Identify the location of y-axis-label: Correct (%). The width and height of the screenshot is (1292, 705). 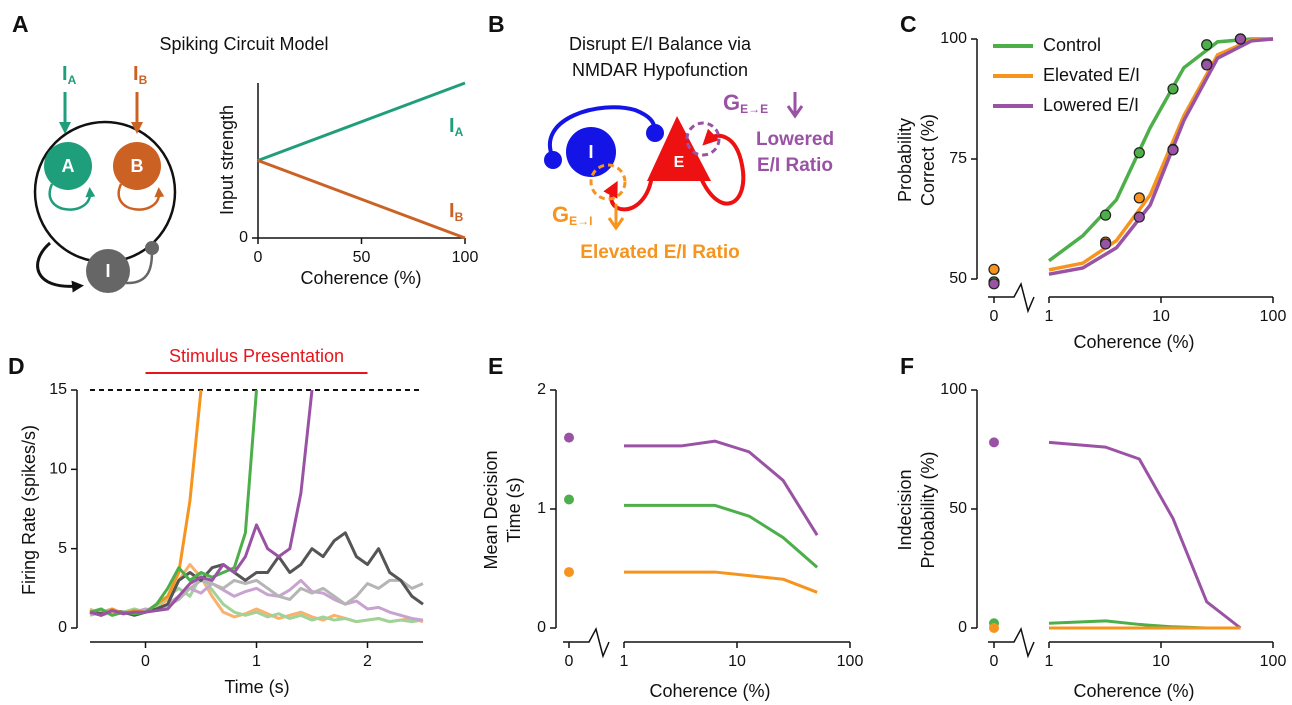
(928, 160).